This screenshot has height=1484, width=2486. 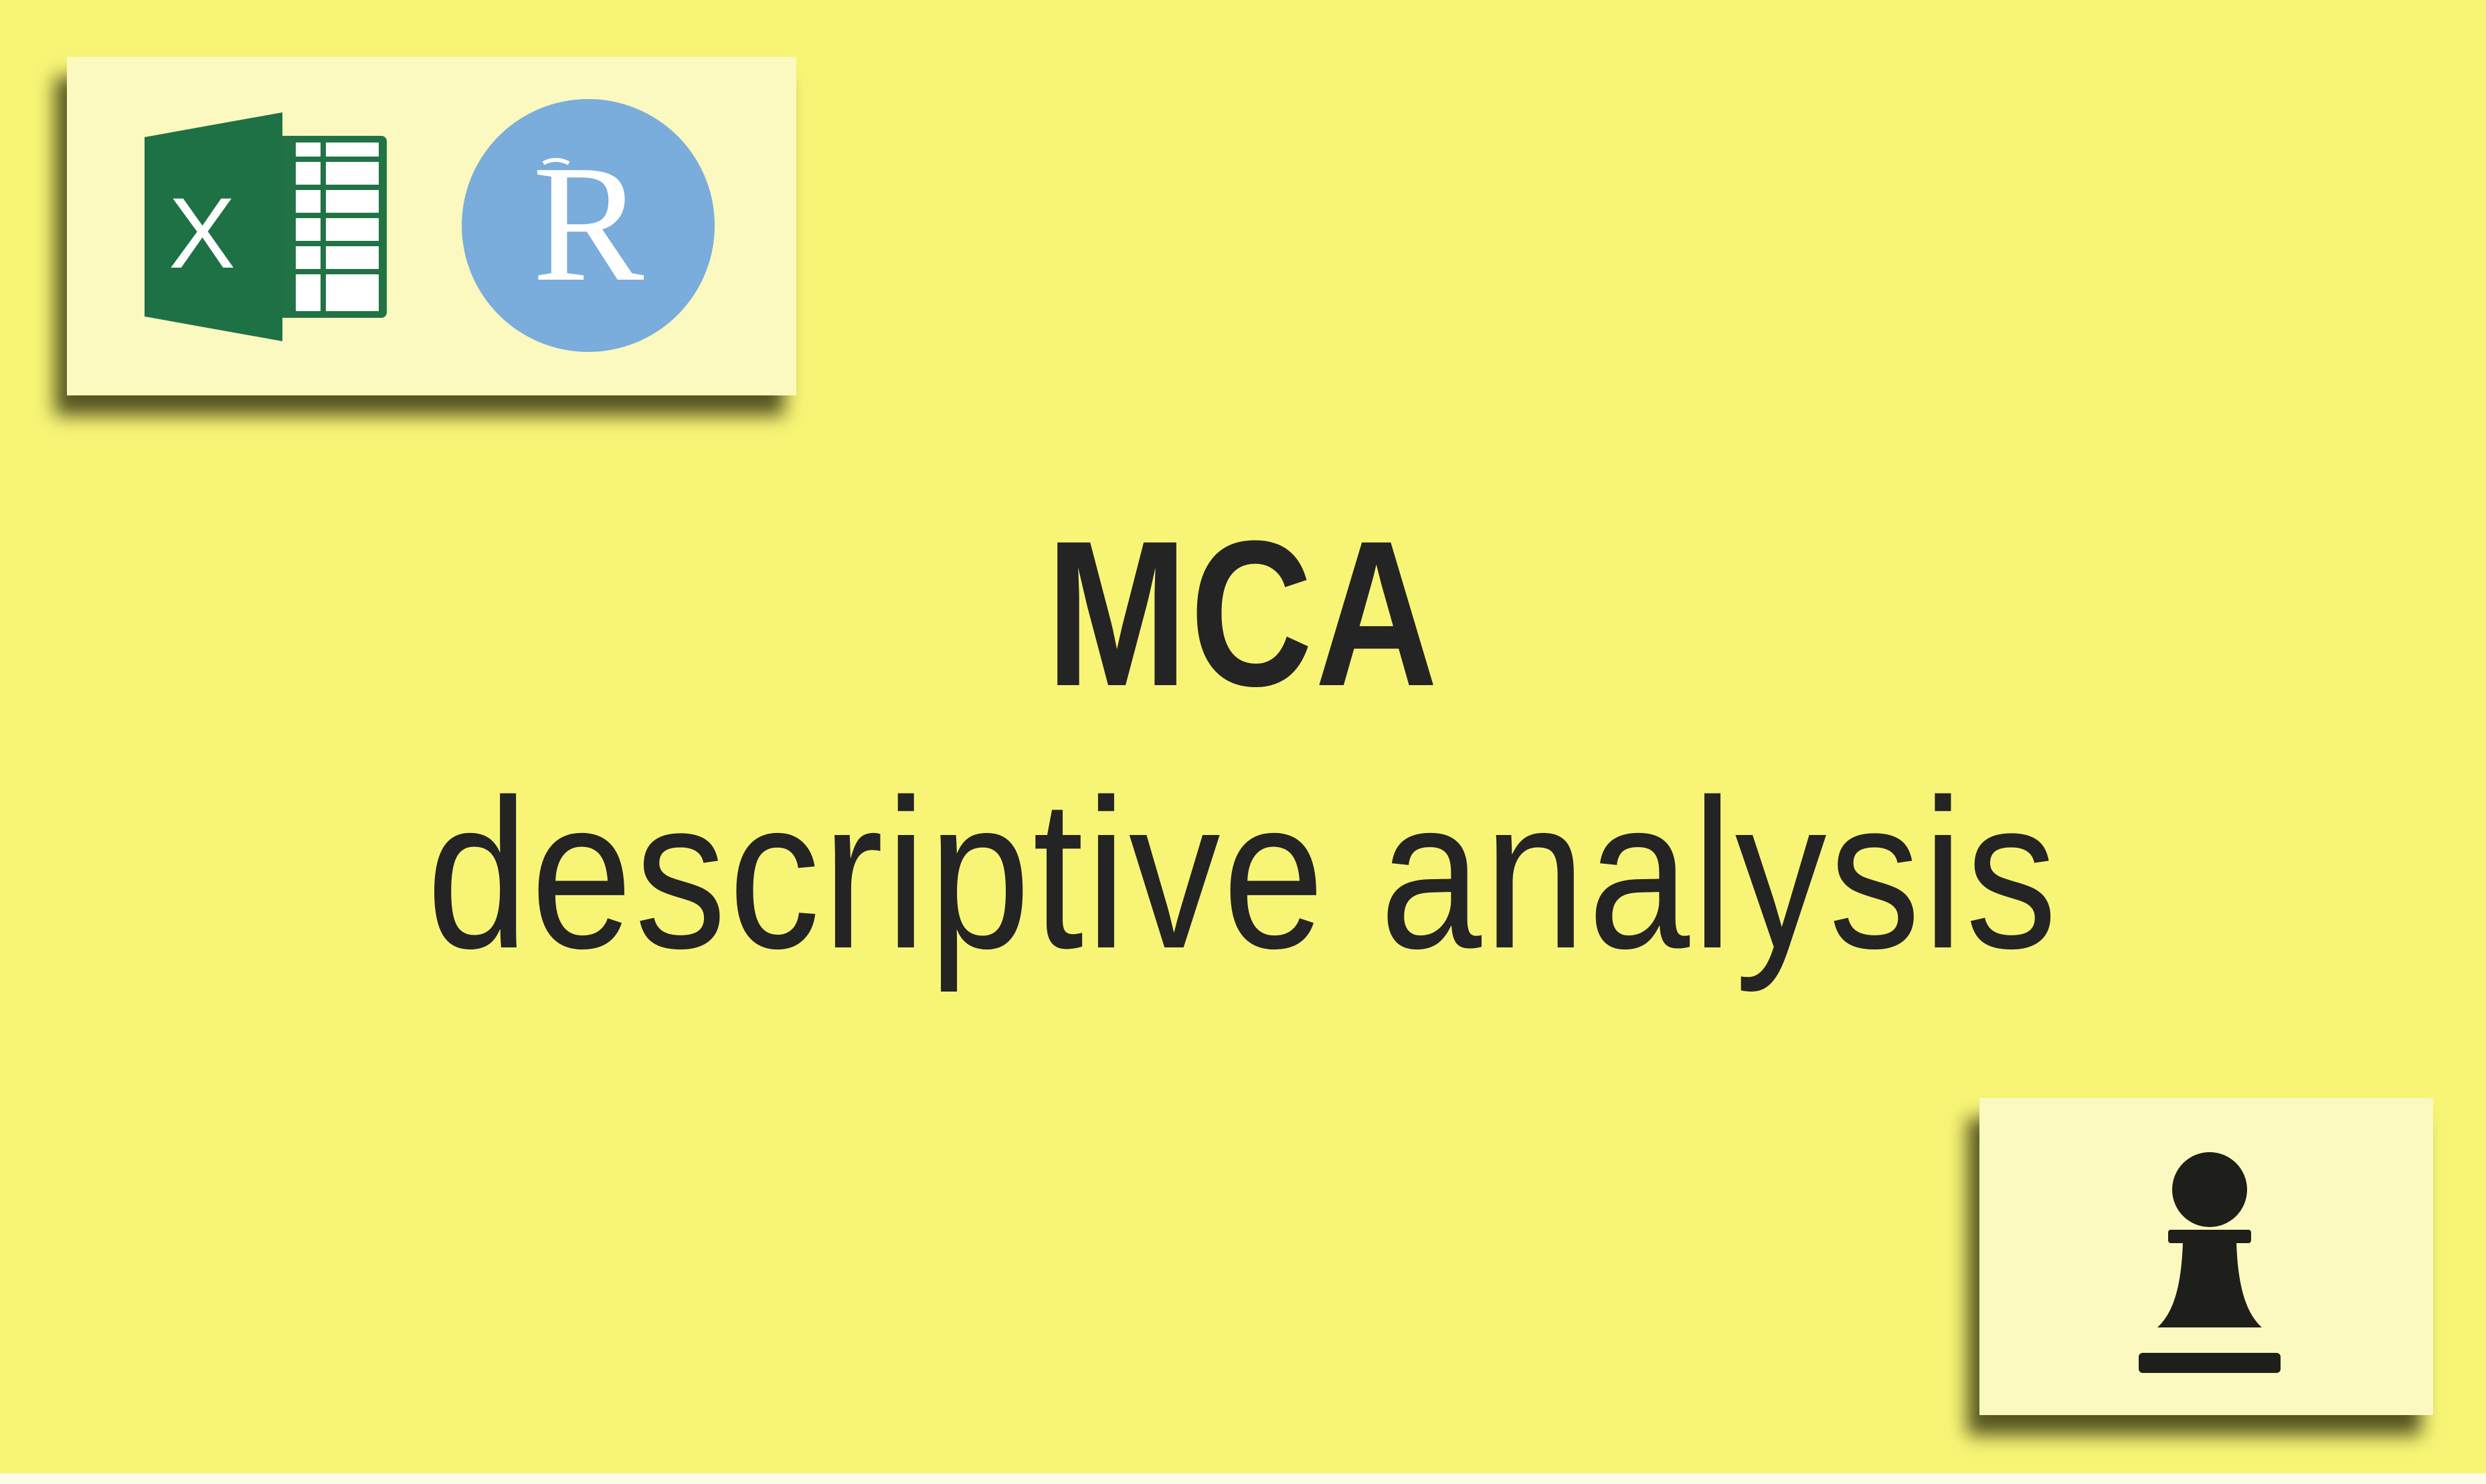 What do you see at coordinates (588, 225) in the screenshot?
I see `r-language-icon: R` at bounding box center [588, 225].